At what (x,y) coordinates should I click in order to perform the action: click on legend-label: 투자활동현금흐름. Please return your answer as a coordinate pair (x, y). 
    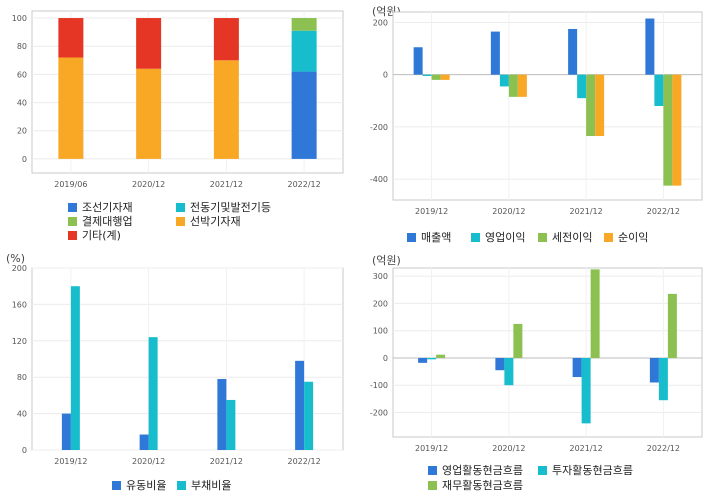
    Looking at the image, I should click on (592, 470).